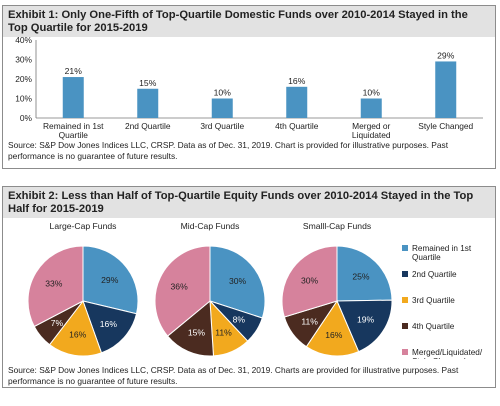 The image size is (500, 406). I want to click on y-tick-label: 30%, so click(23, 60).